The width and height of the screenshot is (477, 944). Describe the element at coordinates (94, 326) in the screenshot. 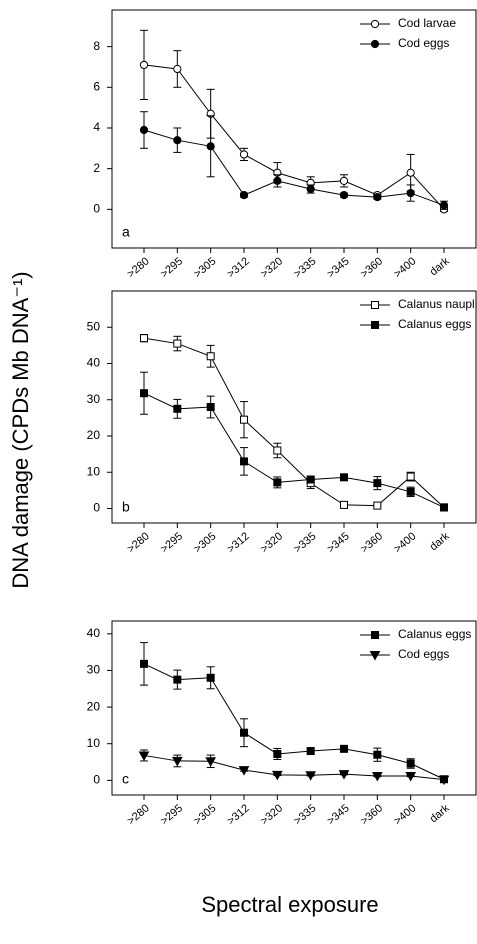

I see `y-tick-label: 50` at that location.